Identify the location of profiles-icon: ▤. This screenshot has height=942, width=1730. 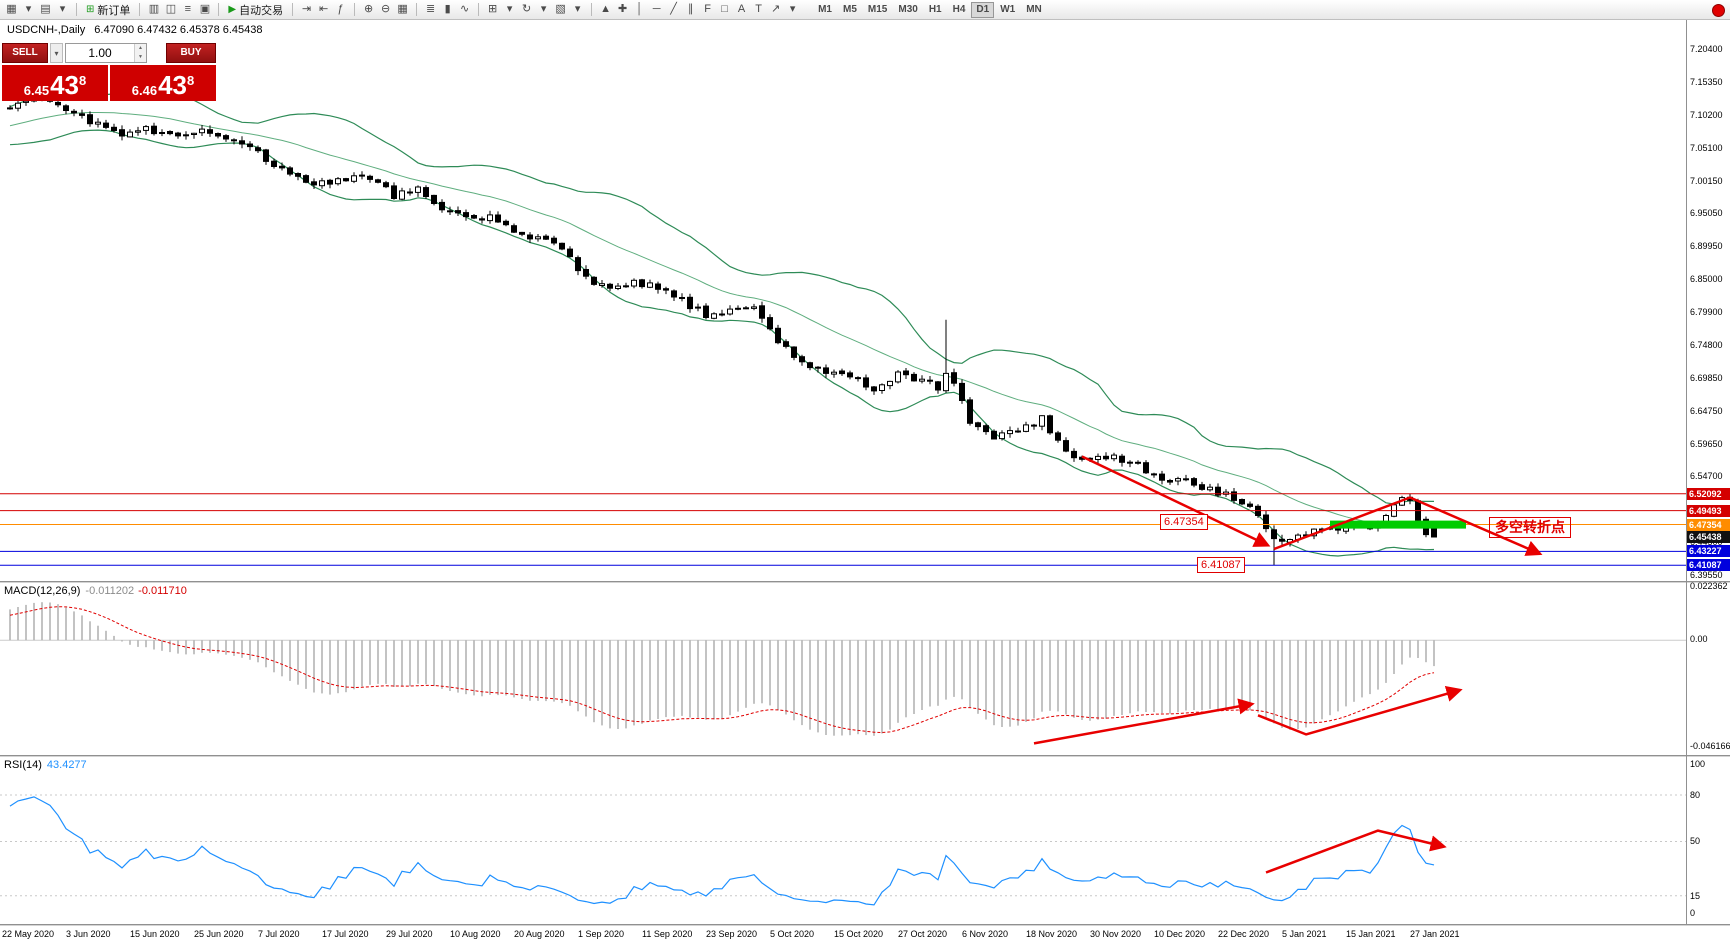
(45, 9).